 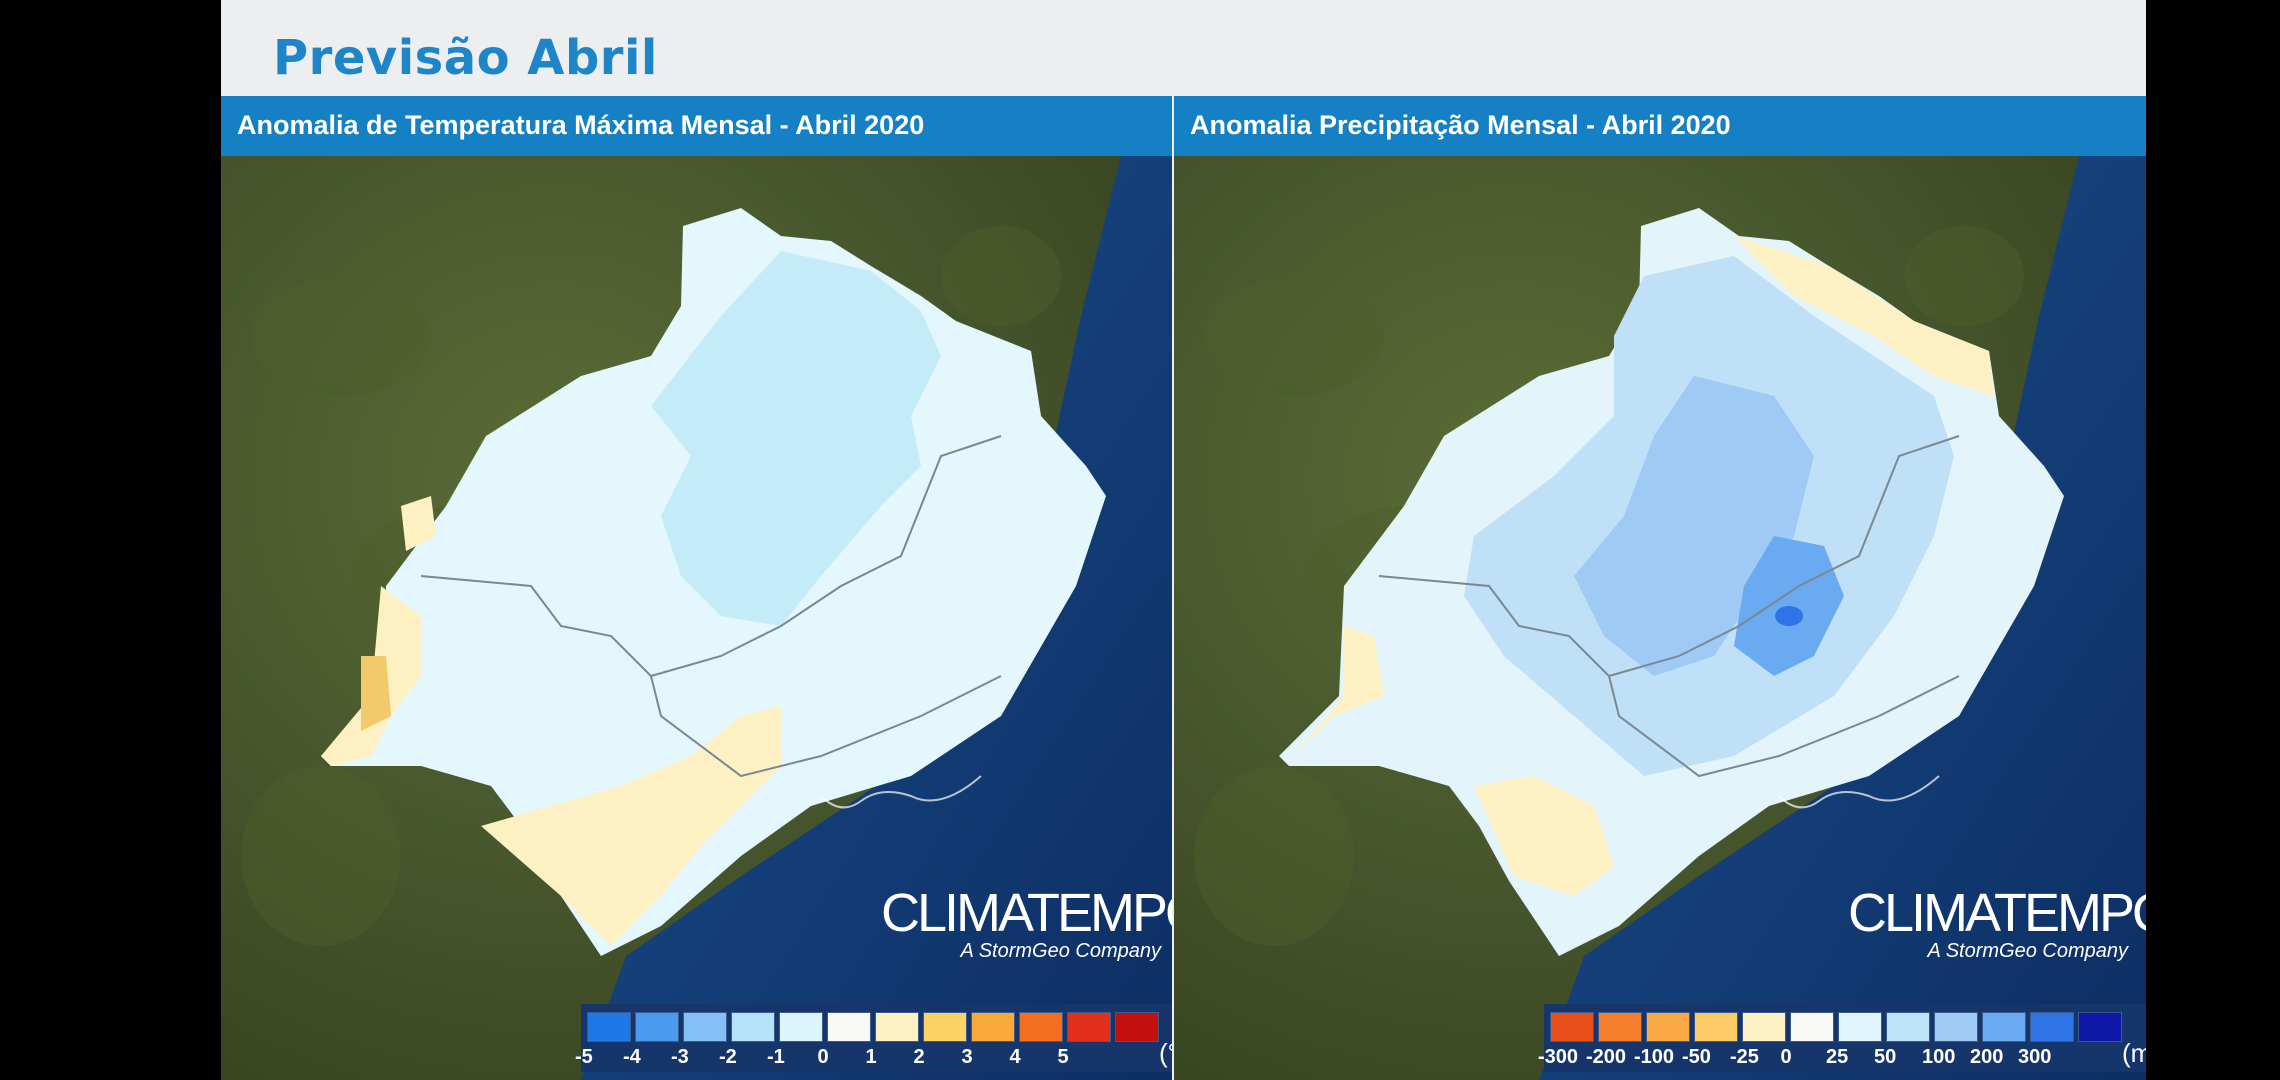 What do you see at coordinates (1558, 1057) in the screenshot?
I see `legend-label: -300` at bounding box center [1558, 1057].